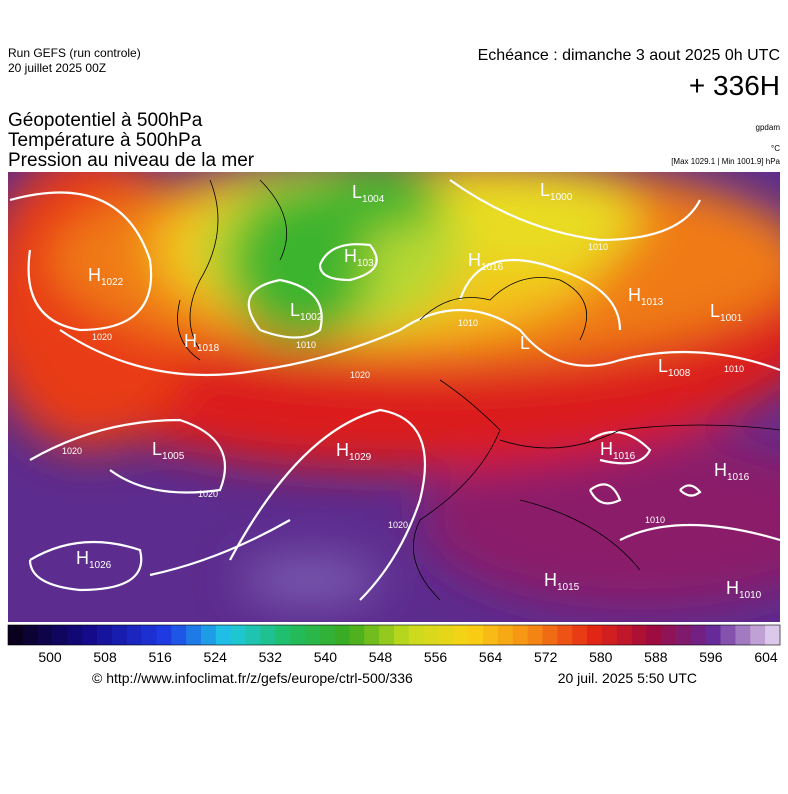  I want to click on center-value: 1001, so click(731, 318).